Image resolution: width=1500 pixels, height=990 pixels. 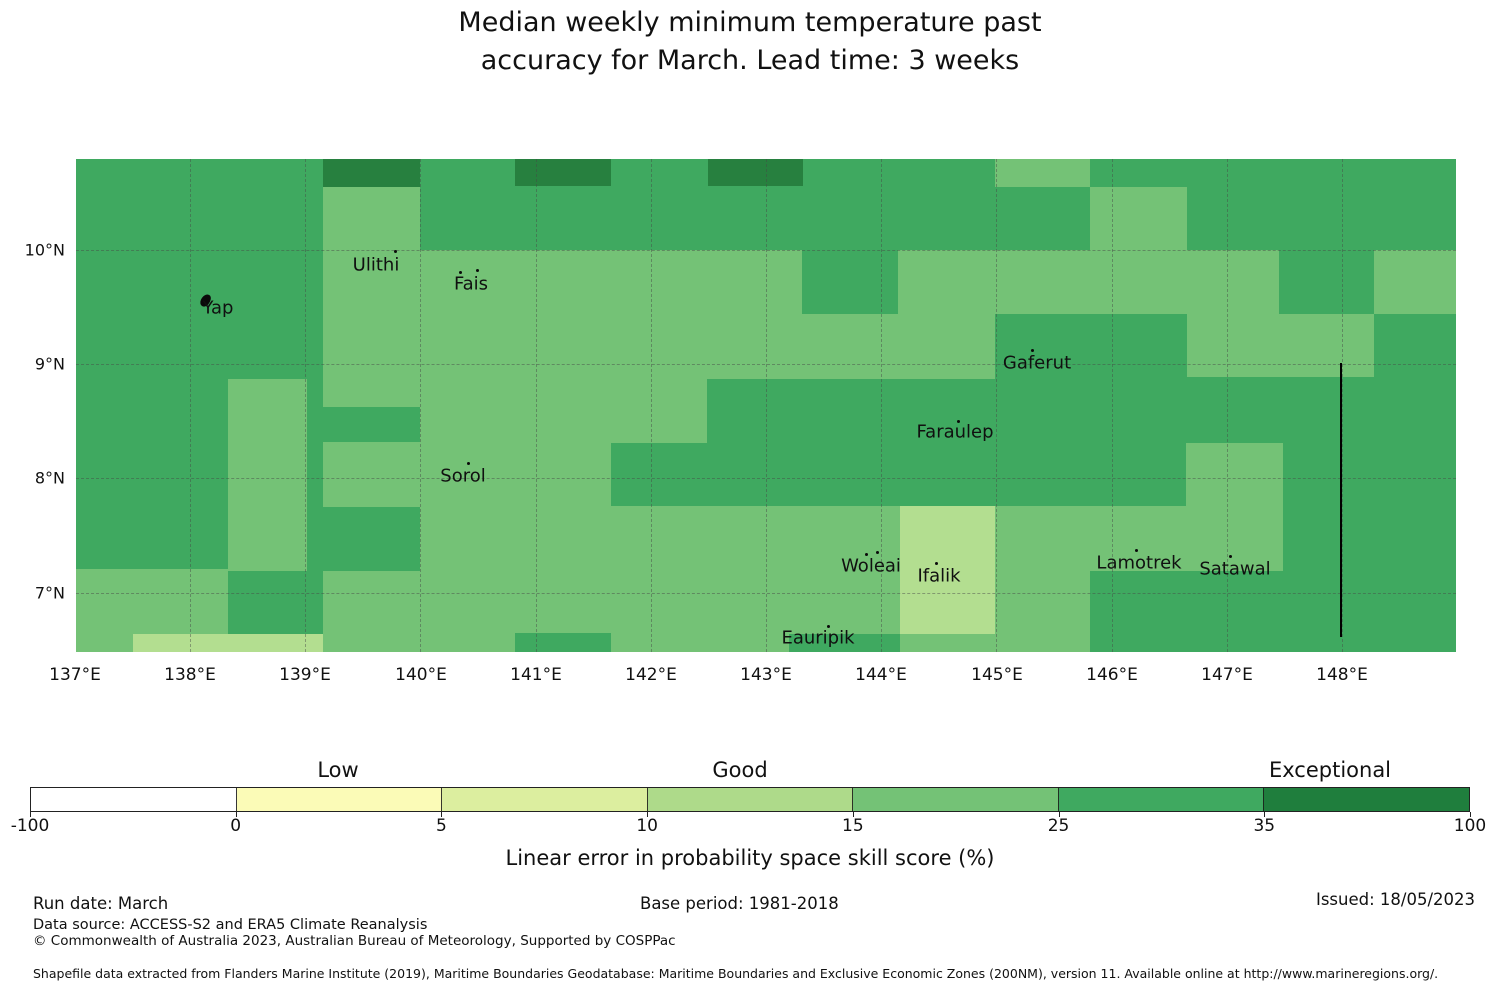 What do you see at coordinates (1058, 826) in the screenshot?
I see `colorbar-tick-label: 25` at bounding box center [1058, 826].